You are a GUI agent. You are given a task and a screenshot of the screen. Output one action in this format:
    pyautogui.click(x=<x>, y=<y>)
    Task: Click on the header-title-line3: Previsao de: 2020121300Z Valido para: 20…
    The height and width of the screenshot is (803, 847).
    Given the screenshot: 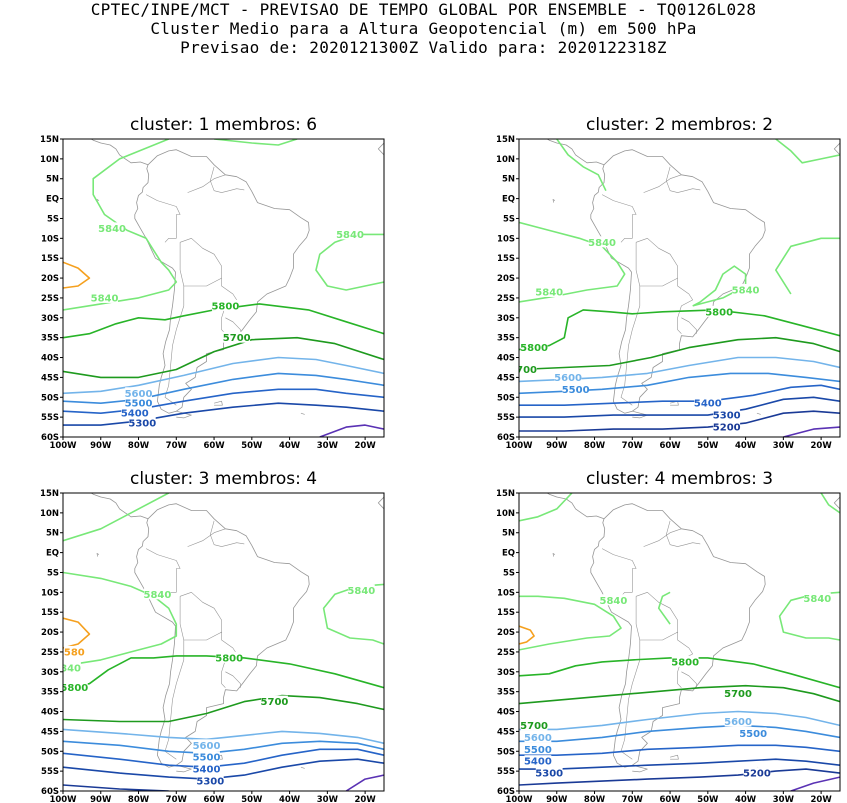 What is the action you would take?
    pyautogui.click(x=423, y=47)
    